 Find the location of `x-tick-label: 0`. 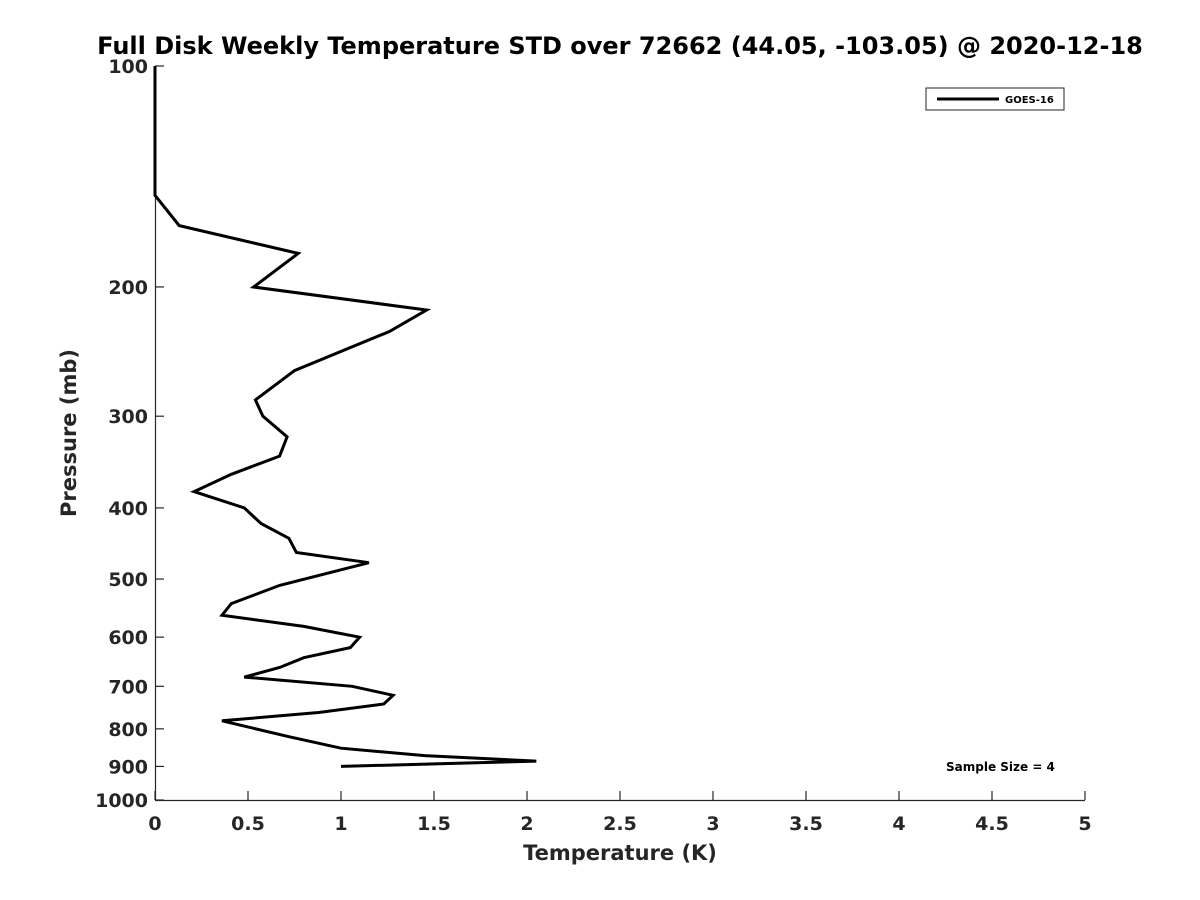

x-tick-label: 0 is located at coordinates (154, 824).